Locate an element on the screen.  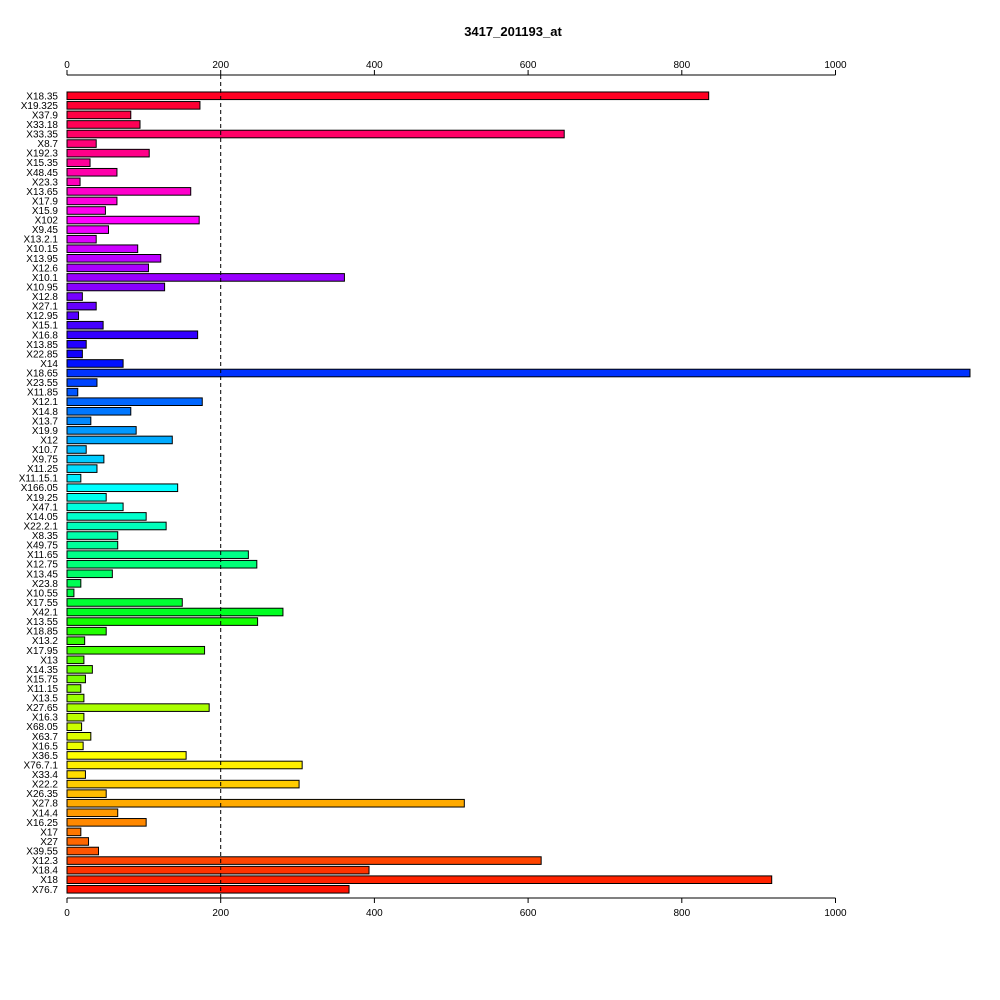
category-label: X10.7 is located at coordinates (45, 450).